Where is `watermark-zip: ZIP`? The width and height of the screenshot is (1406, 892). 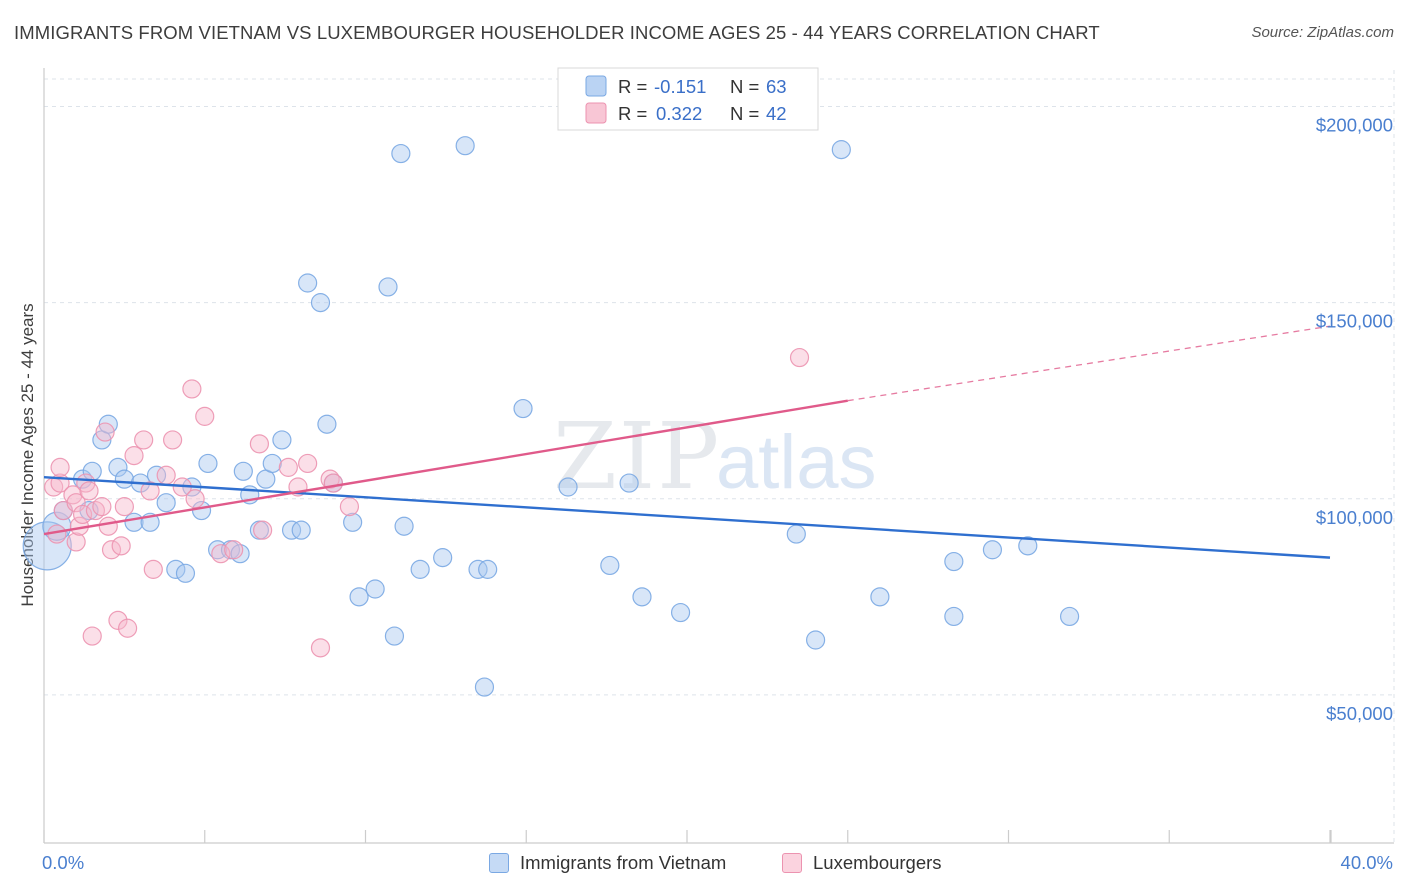
watermark-zip: ZIP is located at coordinates (637, 456).